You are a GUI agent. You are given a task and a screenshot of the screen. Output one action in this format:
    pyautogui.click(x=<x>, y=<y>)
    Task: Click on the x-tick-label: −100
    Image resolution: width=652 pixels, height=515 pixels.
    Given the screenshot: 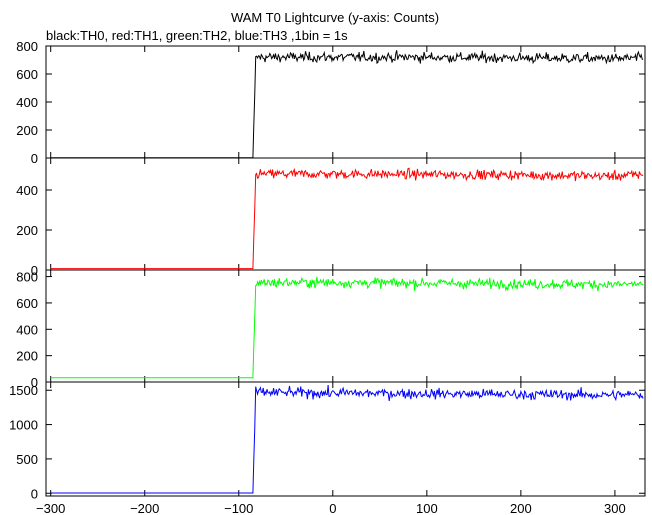 What is the action you would take?
    pyautogui.click(x=238, y=508)
    